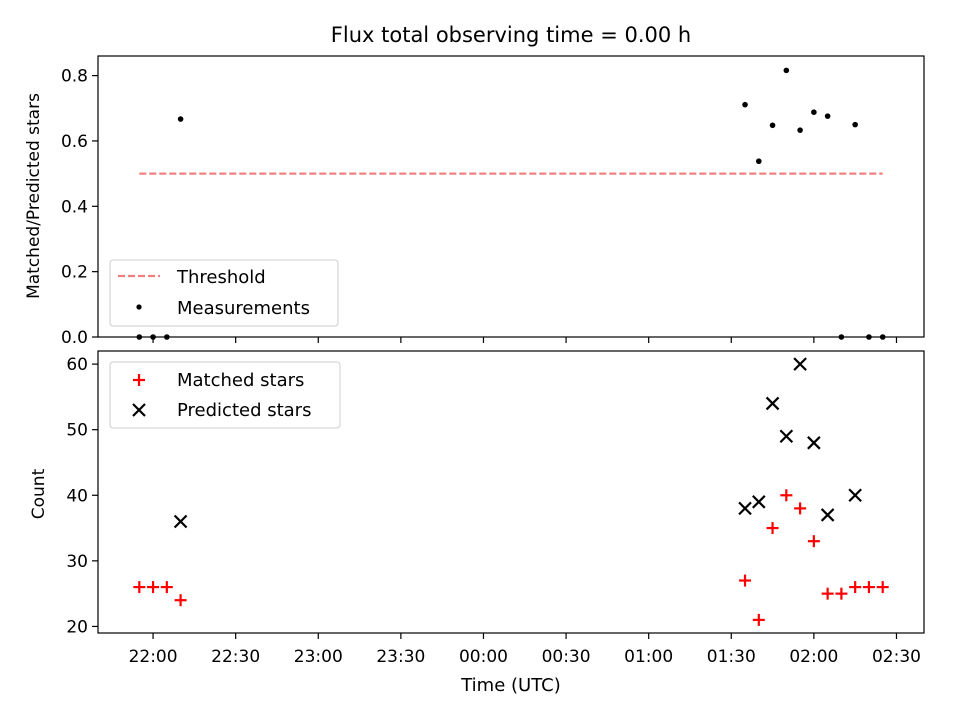 Image resolution: width=960 pixels, height=720 pixels. I want to click on x-tick-label: 23:30, so click(400, 657).